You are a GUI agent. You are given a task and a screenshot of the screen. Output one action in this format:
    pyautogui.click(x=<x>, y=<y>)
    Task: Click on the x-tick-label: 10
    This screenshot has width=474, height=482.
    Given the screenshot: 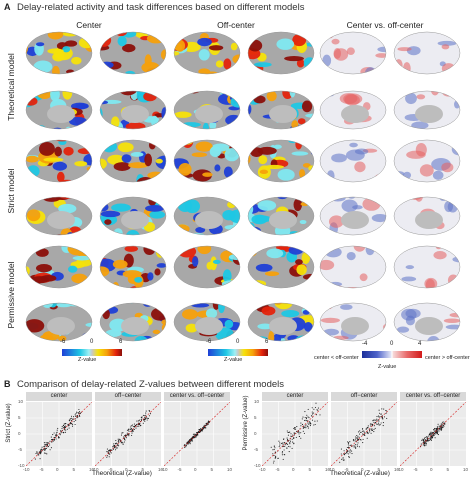 What is the action you would take?
    pyautogui.click(x=161, y=469)
    